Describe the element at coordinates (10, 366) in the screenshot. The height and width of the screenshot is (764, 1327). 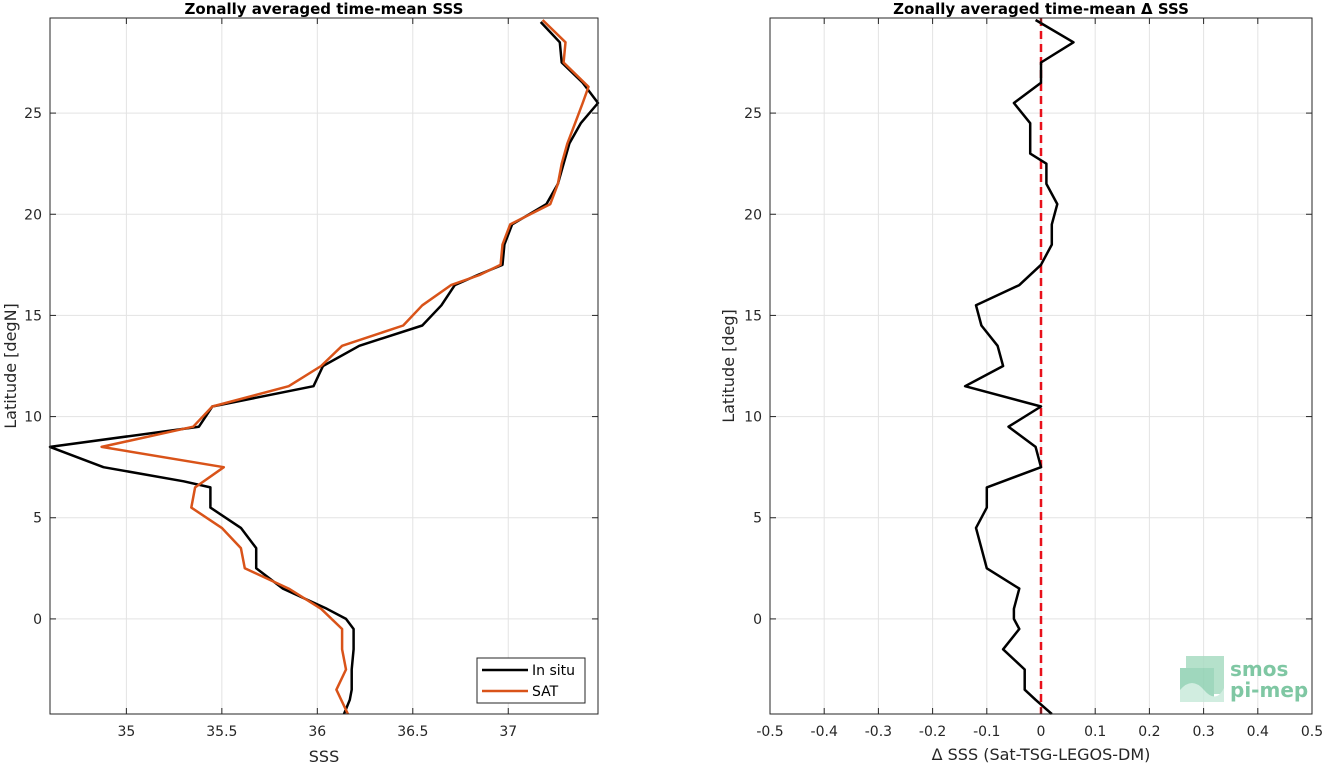
I see `sss-y-axis-label: Latitude [degN]` at that location.